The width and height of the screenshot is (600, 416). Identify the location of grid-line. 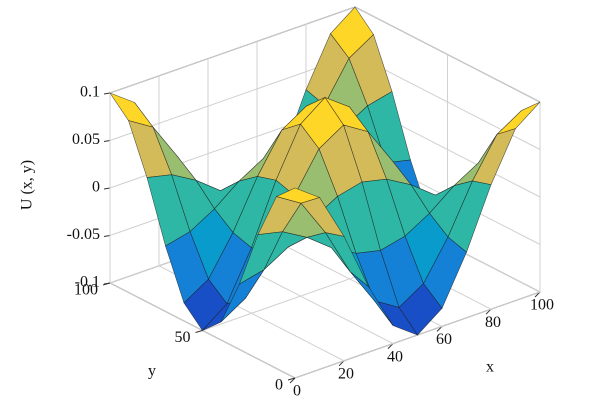
(232, 50).